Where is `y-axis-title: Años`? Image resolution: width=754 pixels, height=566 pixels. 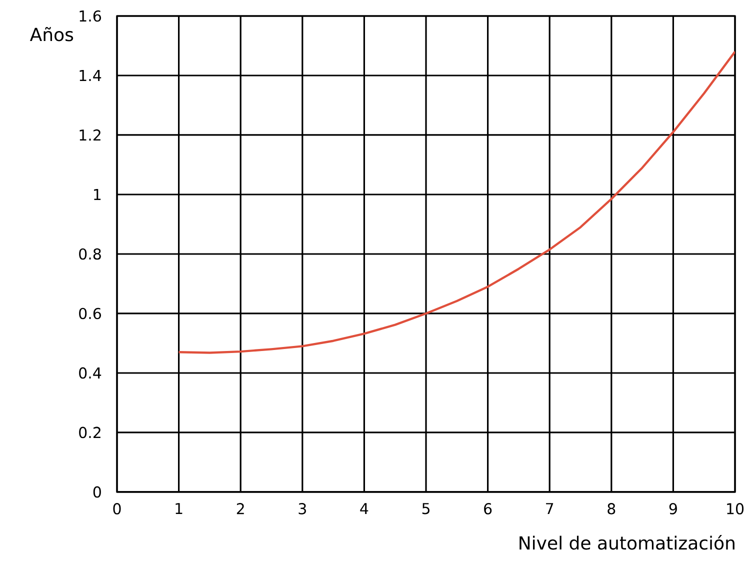
y-axis-title: Años is located at coordinates (52, 34).